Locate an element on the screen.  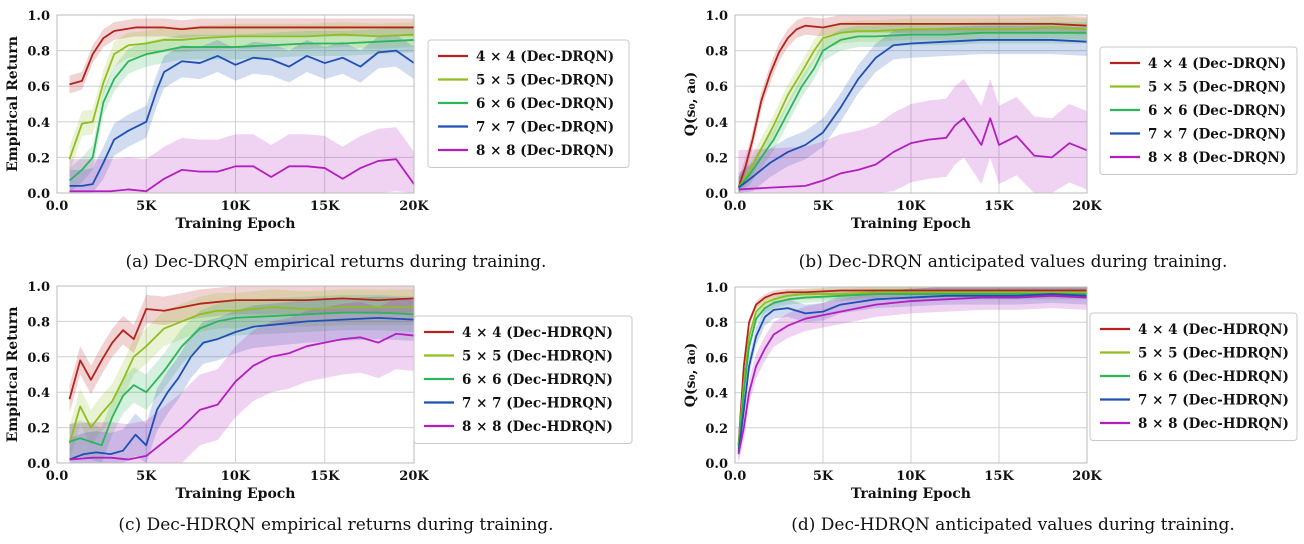
legend-label: 8 × 8 (Dec-DRQN) is located at coordinates (1217, 158).